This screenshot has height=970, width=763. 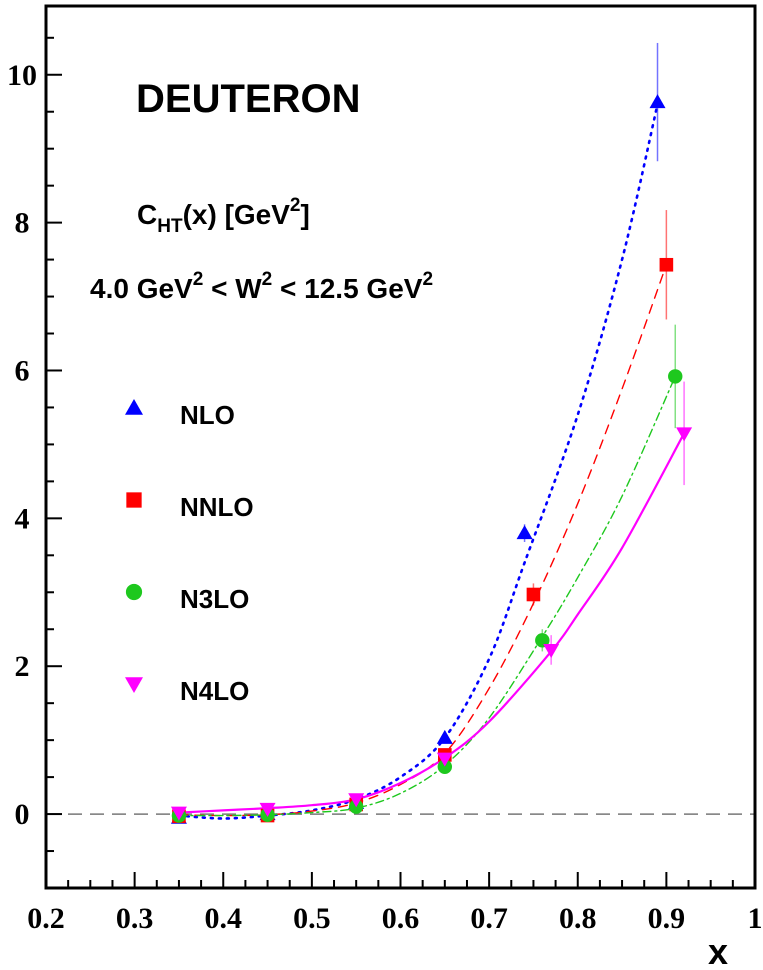 What do you see at coordinates (134, 592) in the screenshot?
I see `legend-circle-icon` at bounding box center [134, 592].